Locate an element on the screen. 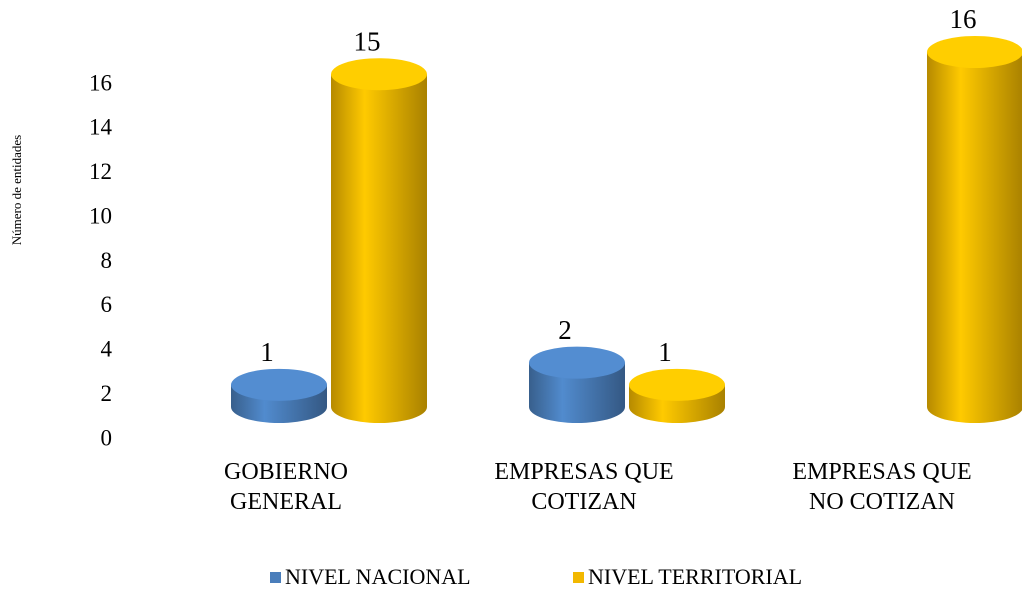  y-tick-label: 16 is located at coordinates (100, 82).